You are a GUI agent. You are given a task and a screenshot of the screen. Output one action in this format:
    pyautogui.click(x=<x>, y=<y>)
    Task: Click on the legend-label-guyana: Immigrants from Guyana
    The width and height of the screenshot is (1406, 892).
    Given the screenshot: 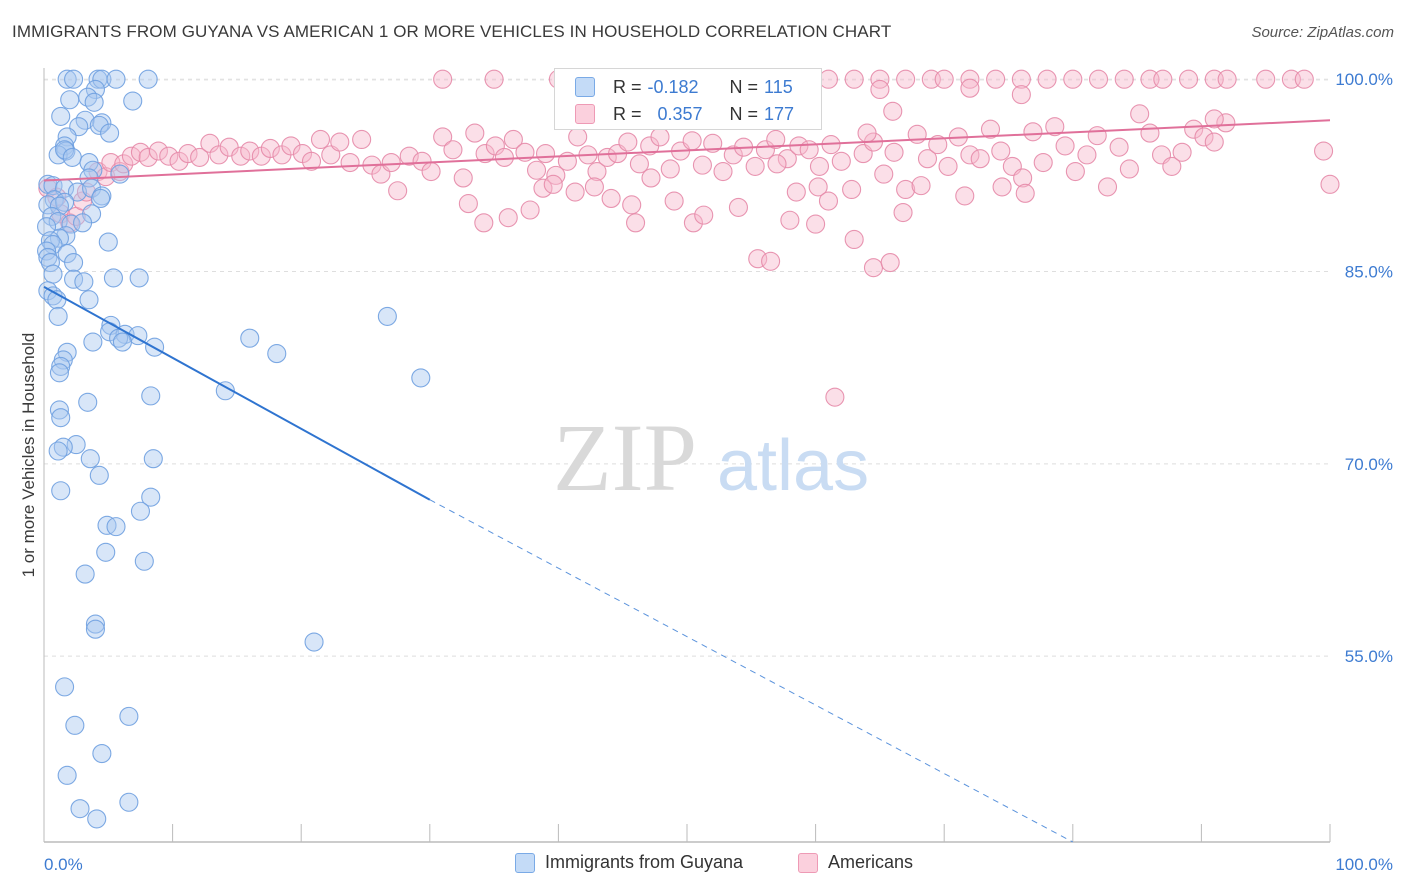 What is the action you would take?
    pyautogui.click(x=644, y=862)
    